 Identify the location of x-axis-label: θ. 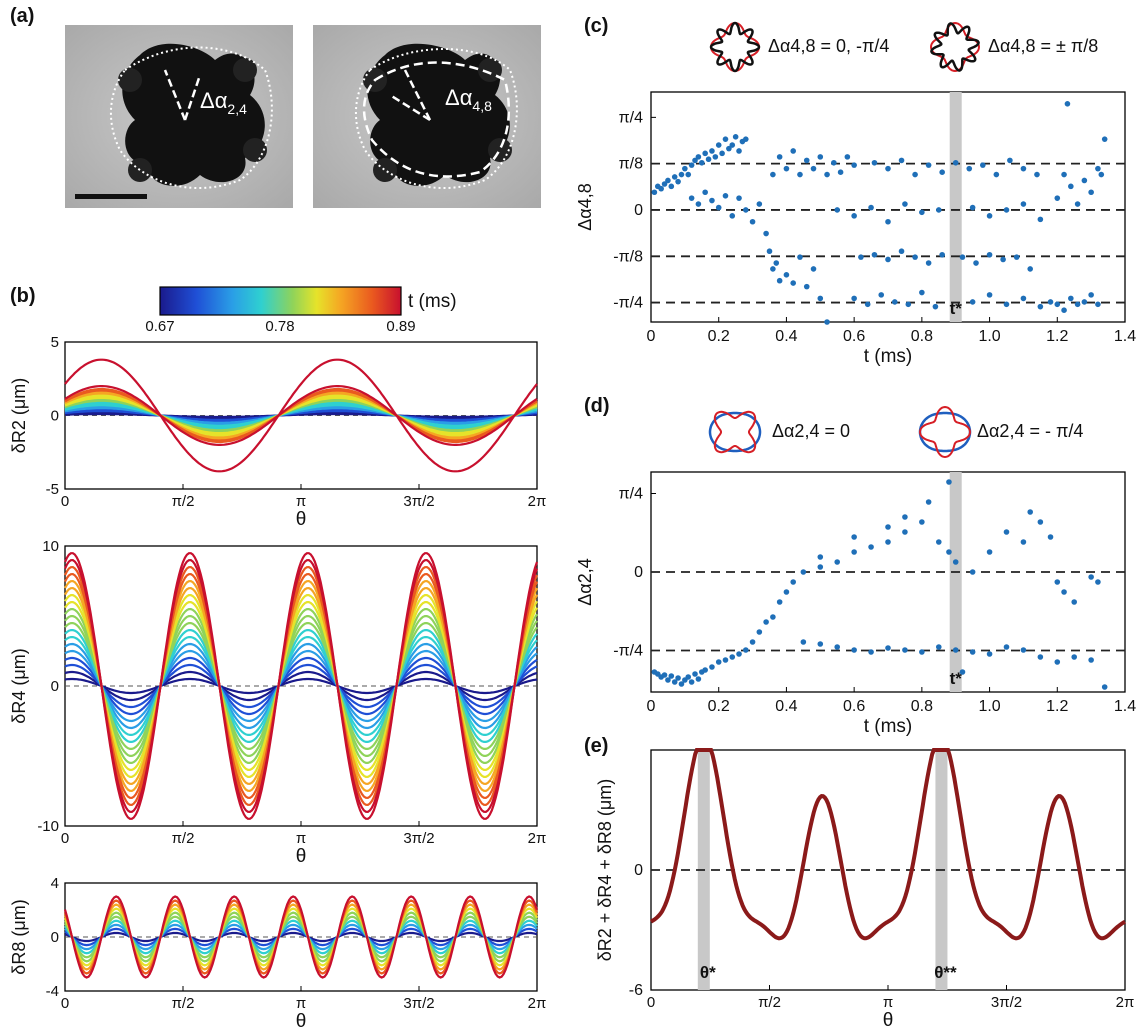
(301, 856).